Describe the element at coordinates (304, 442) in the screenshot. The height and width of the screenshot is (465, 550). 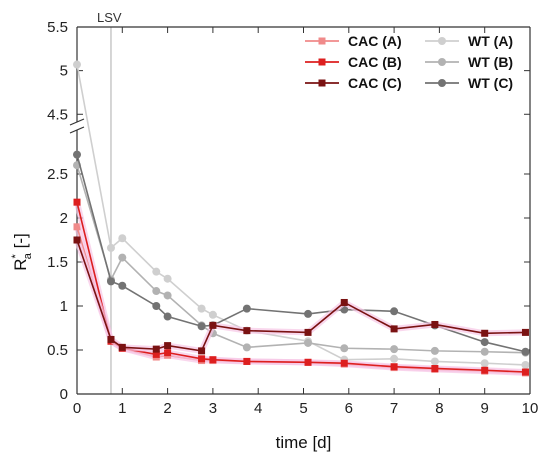
I see `x-axis-title: time [d]` at that location.